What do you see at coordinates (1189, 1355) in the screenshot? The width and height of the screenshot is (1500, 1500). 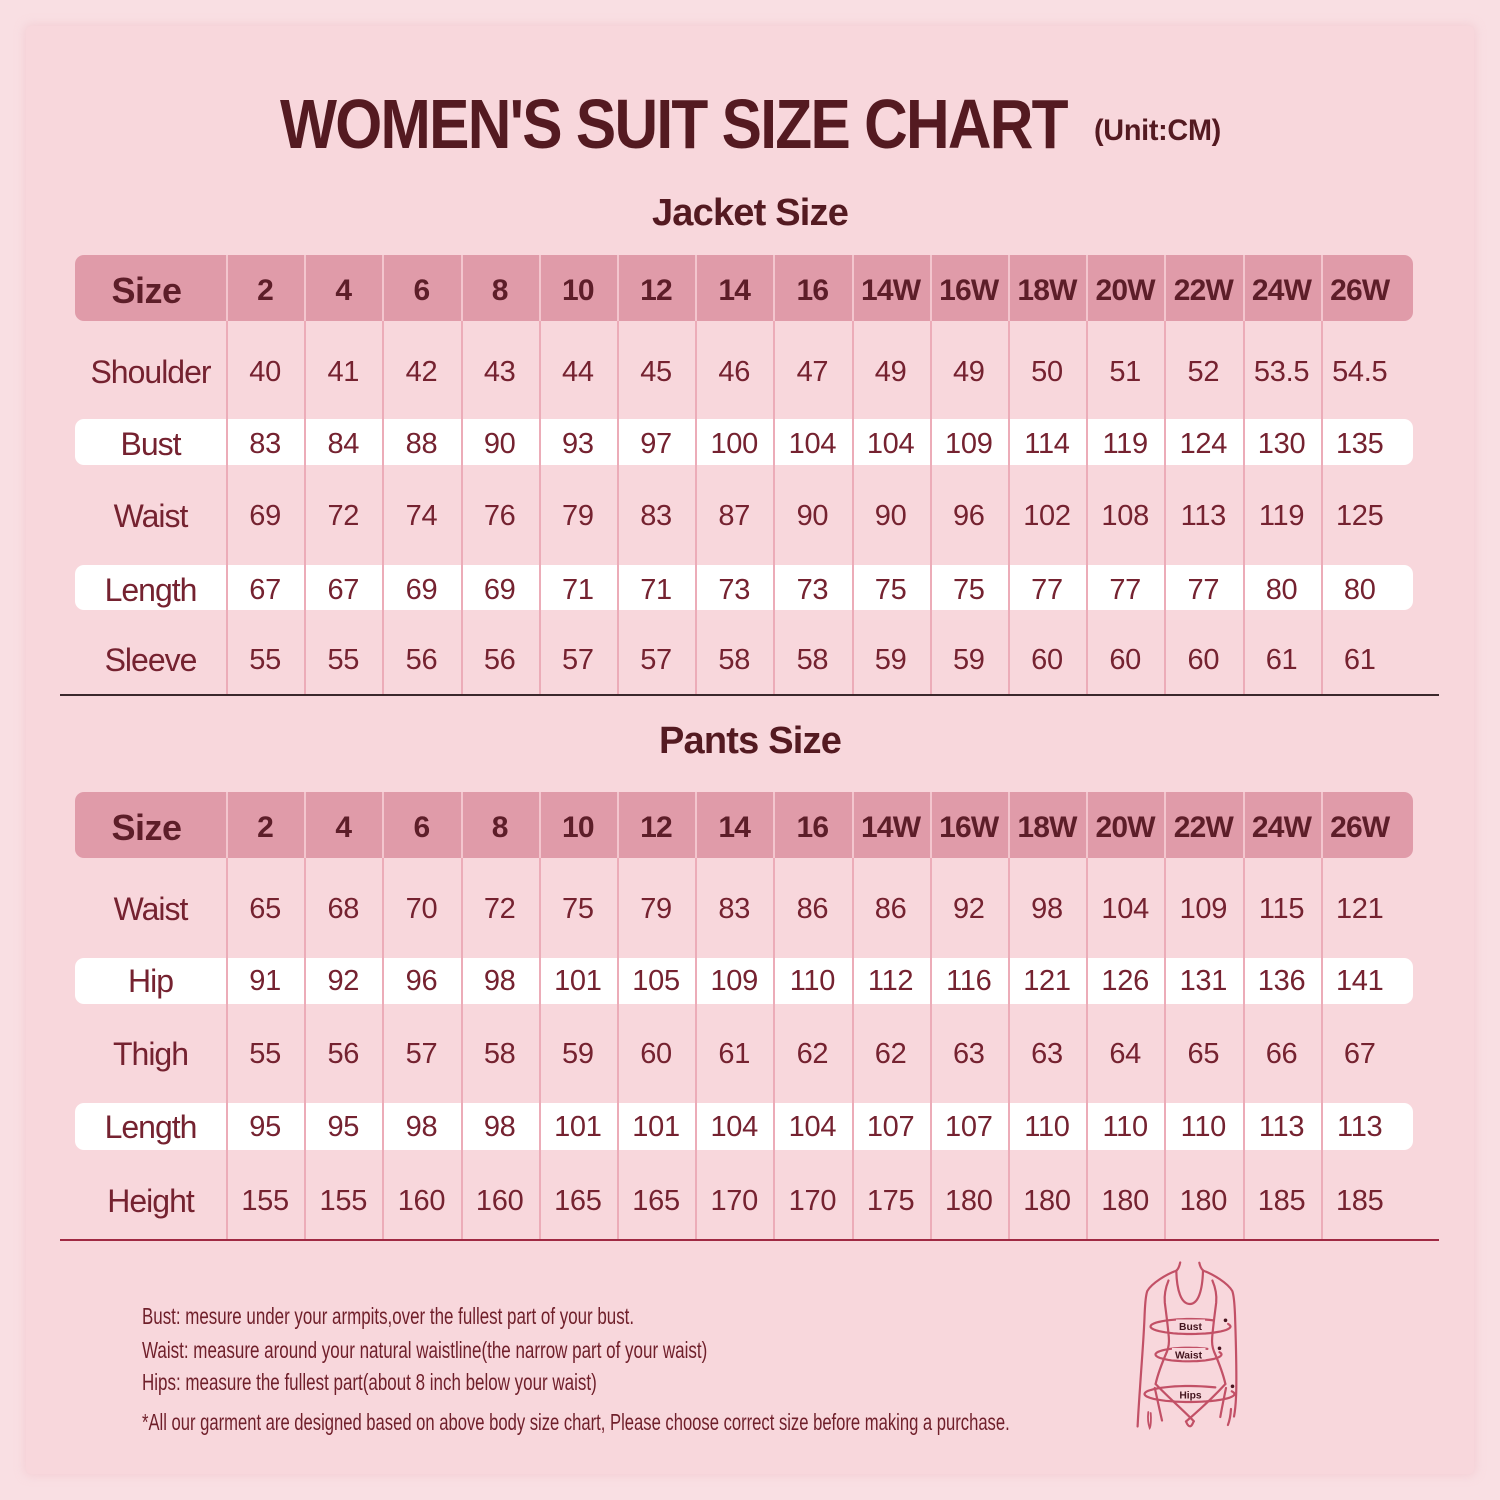 I see `svg-text: Waist` at bounding box center [1189, 1355].